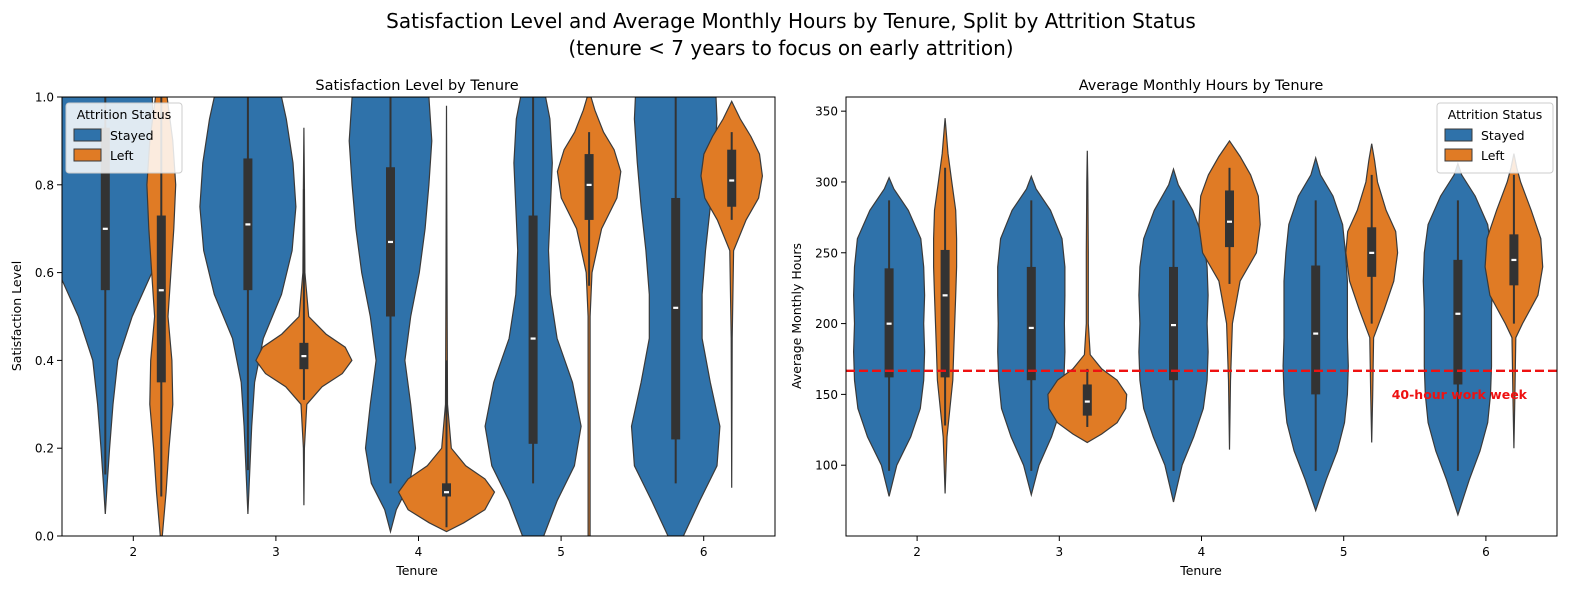  What do you see at coordinates (826, 395) in the screenshot?
I see `y-tick-label: 150` at bounding box center [826, 395].